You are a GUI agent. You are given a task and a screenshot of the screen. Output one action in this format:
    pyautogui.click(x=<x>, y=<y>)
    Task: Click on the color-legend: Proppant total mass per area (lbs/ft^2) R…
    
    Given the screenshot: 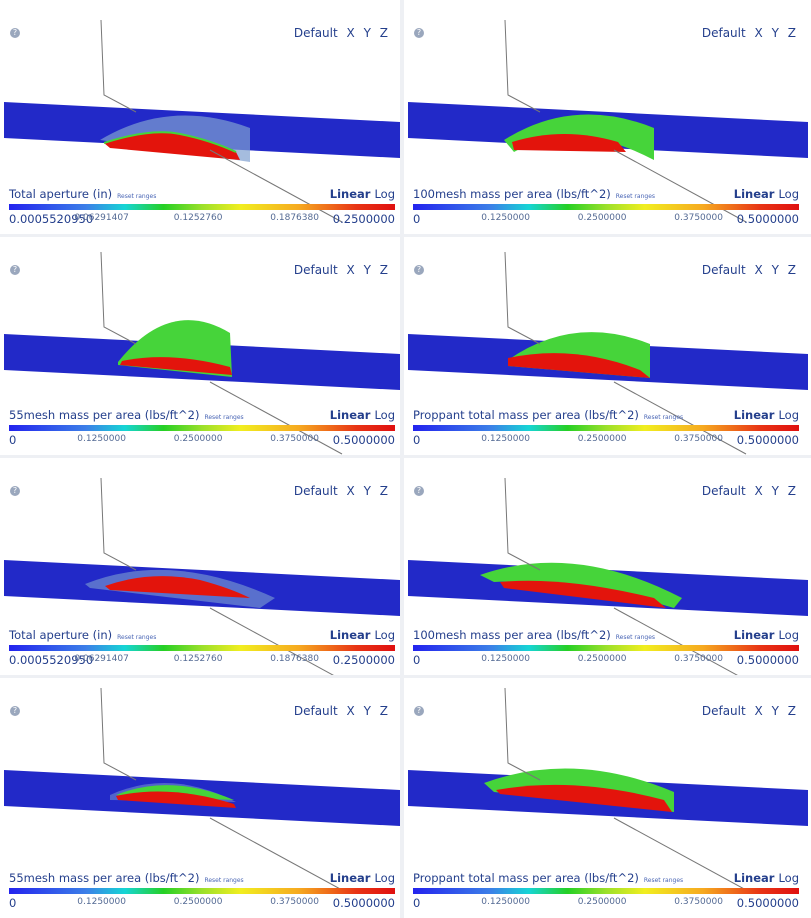 What is the action you would take?
    pyautogui.click(x=606, y=430)
    